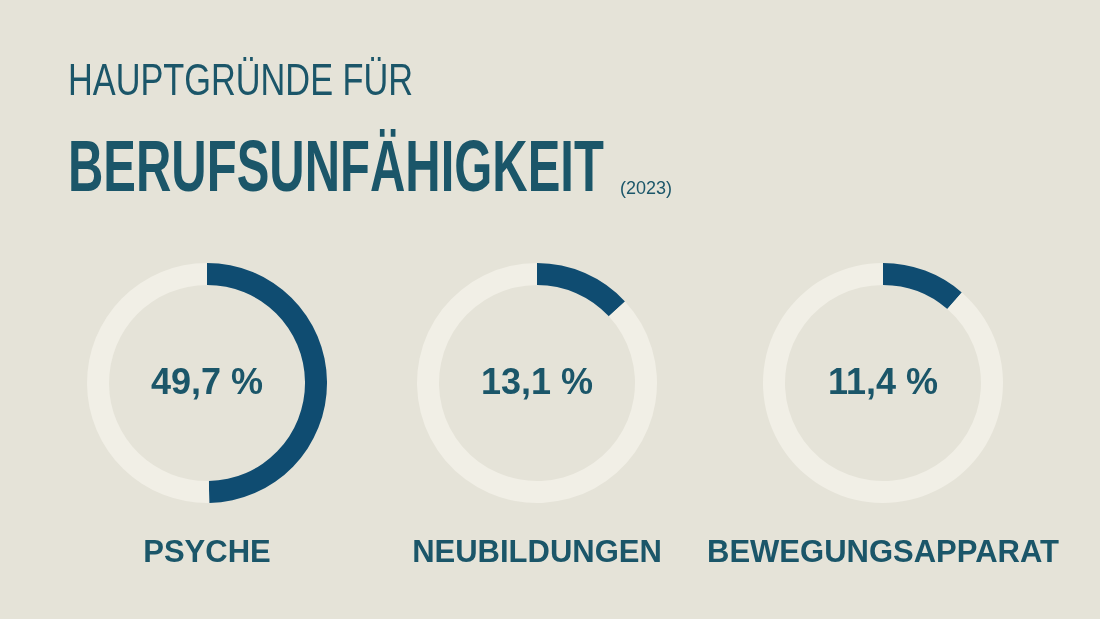 This screenshot has height=619, width=1100. I want to click on text: NEUBILDUNGEN, so click(537, 551).